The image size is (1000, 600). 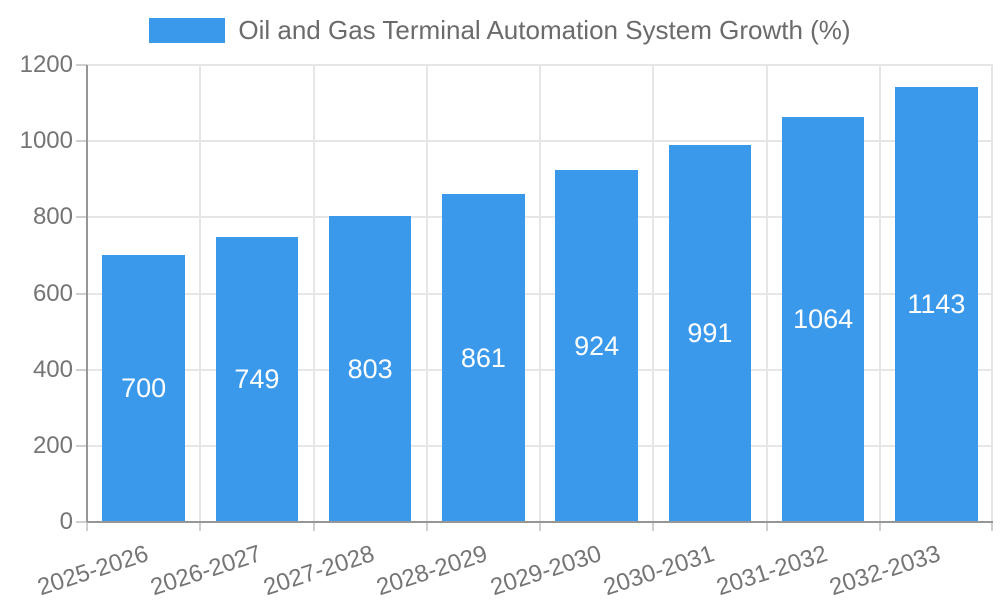 I want to click on bar: 861, so click(x=483, y=358).